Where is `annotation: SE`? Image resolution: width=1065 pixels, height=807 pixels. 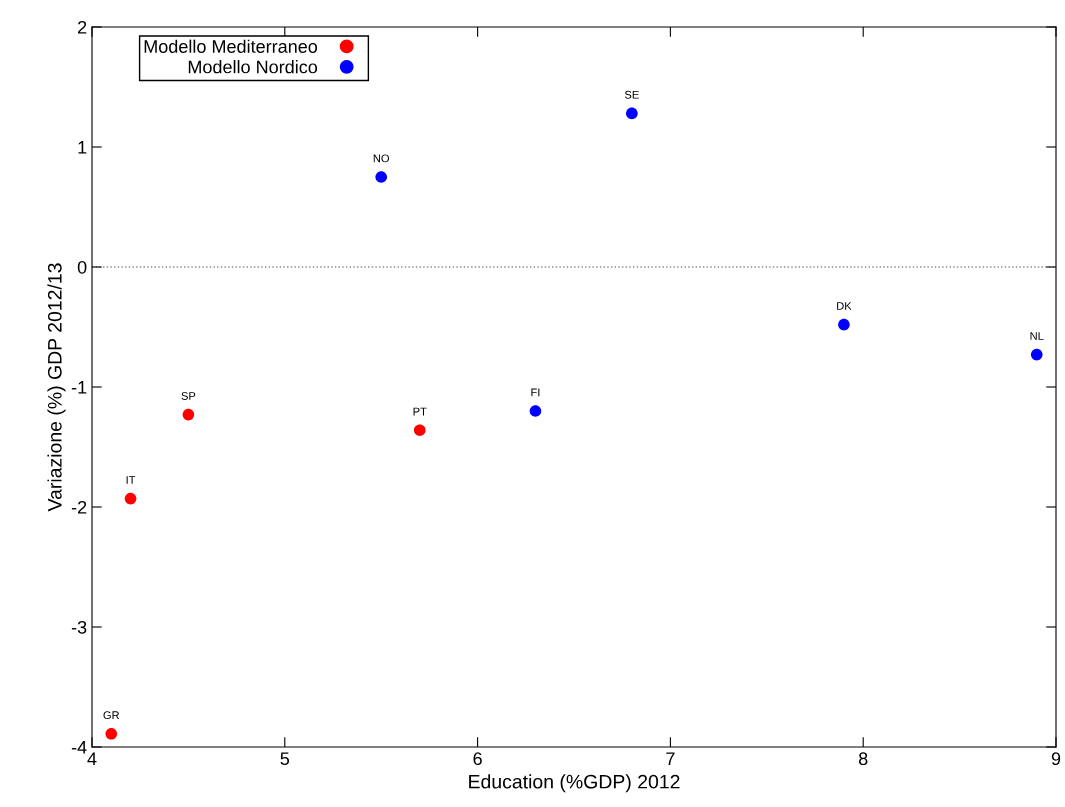
annotation: SE is located at coordinates (631, 94).